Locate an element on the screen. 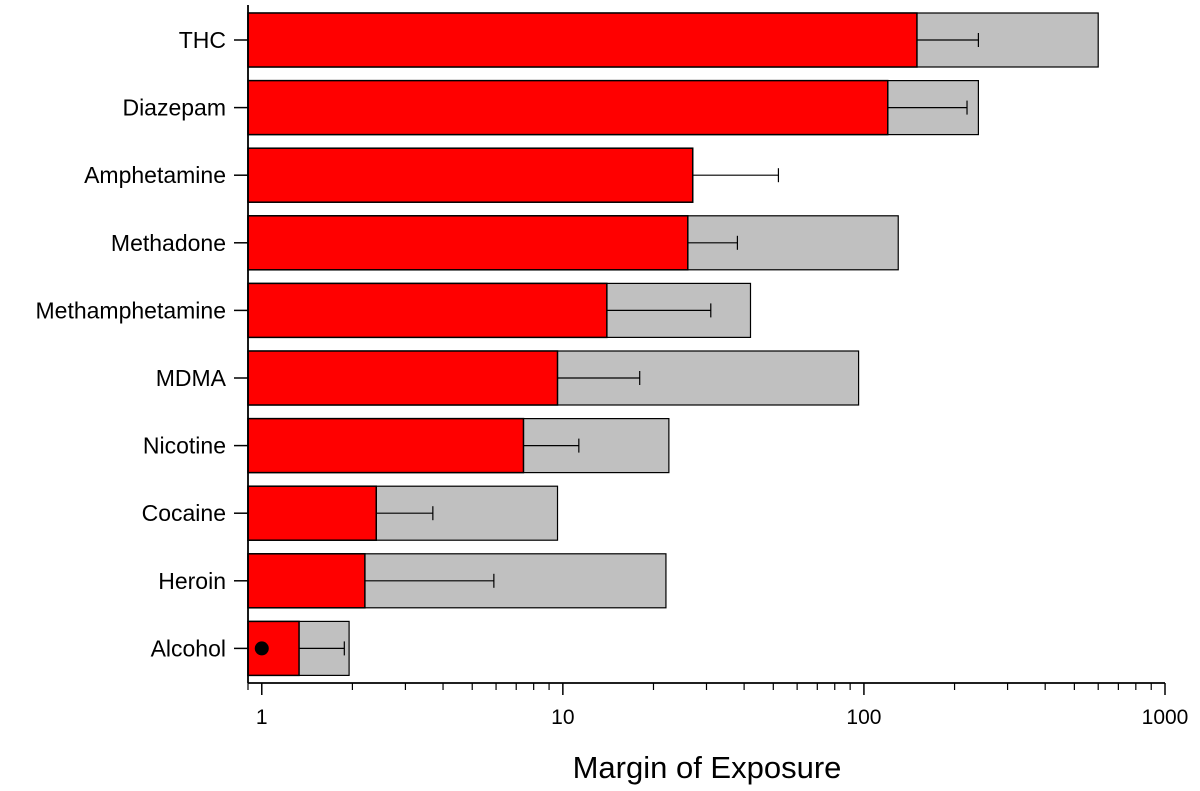  red-bar-cocaine is located at coordinates (312, 513).